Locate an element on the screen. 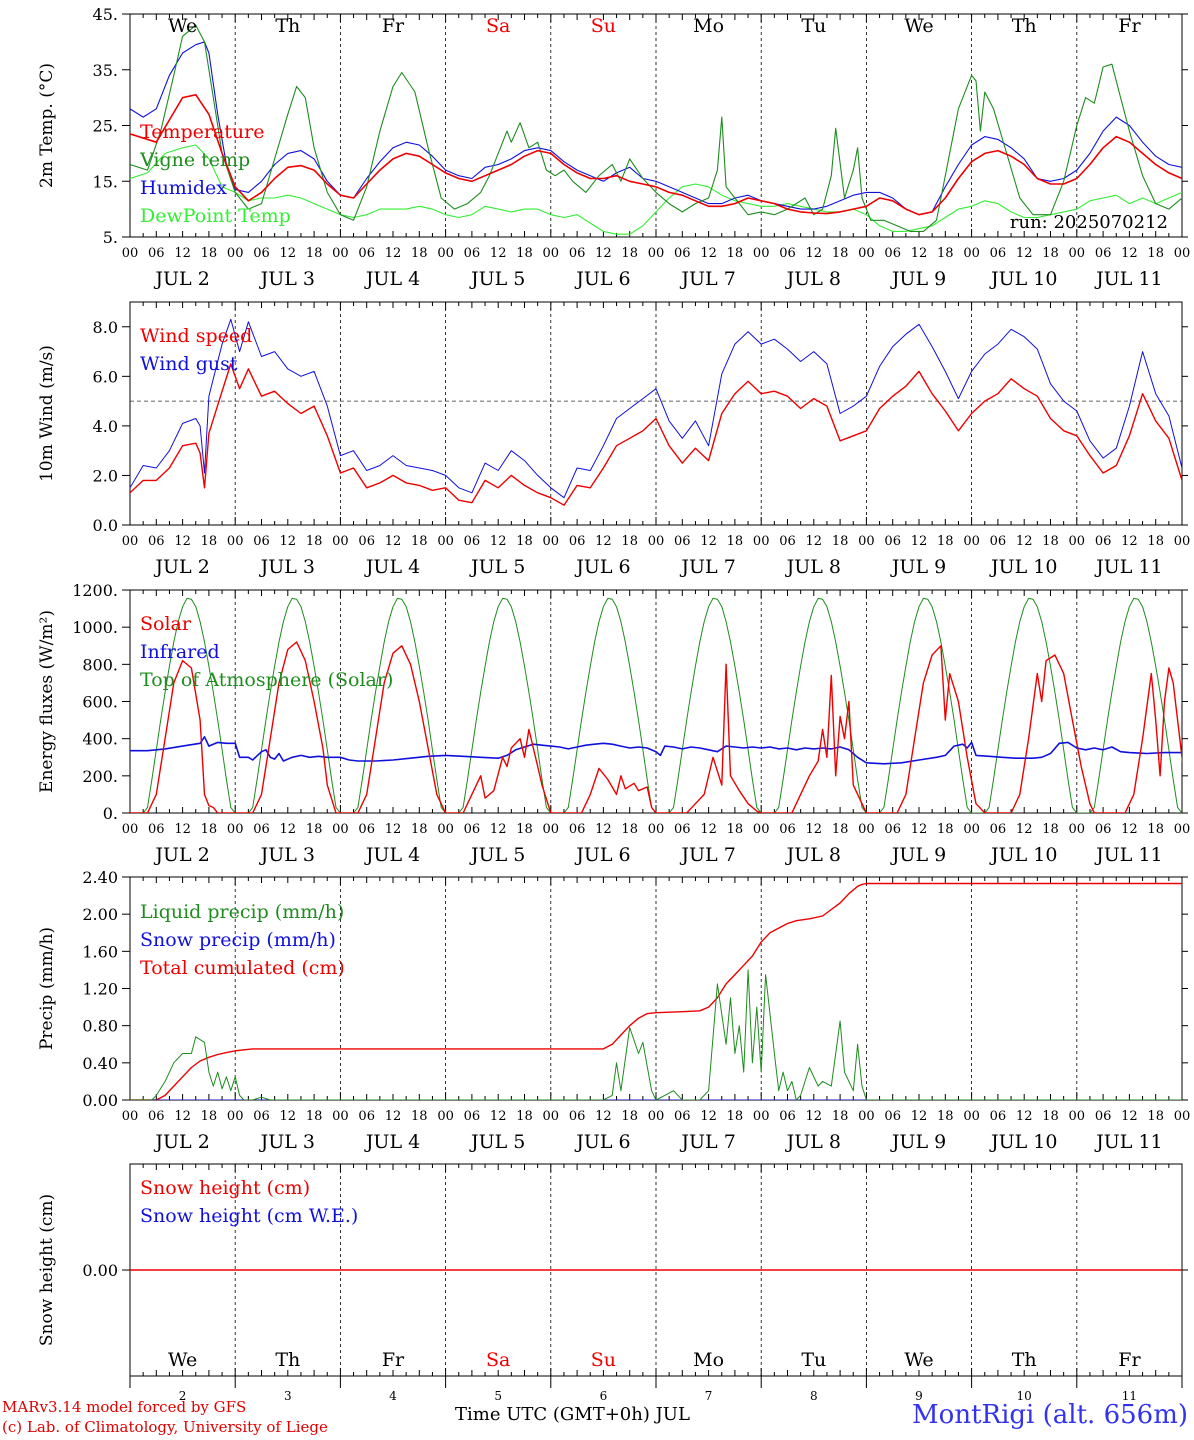 Image resolution: width=1194 pixels, height=1440 pixels. day-of-week-label: Sa is located at coordinates (498, 1360).